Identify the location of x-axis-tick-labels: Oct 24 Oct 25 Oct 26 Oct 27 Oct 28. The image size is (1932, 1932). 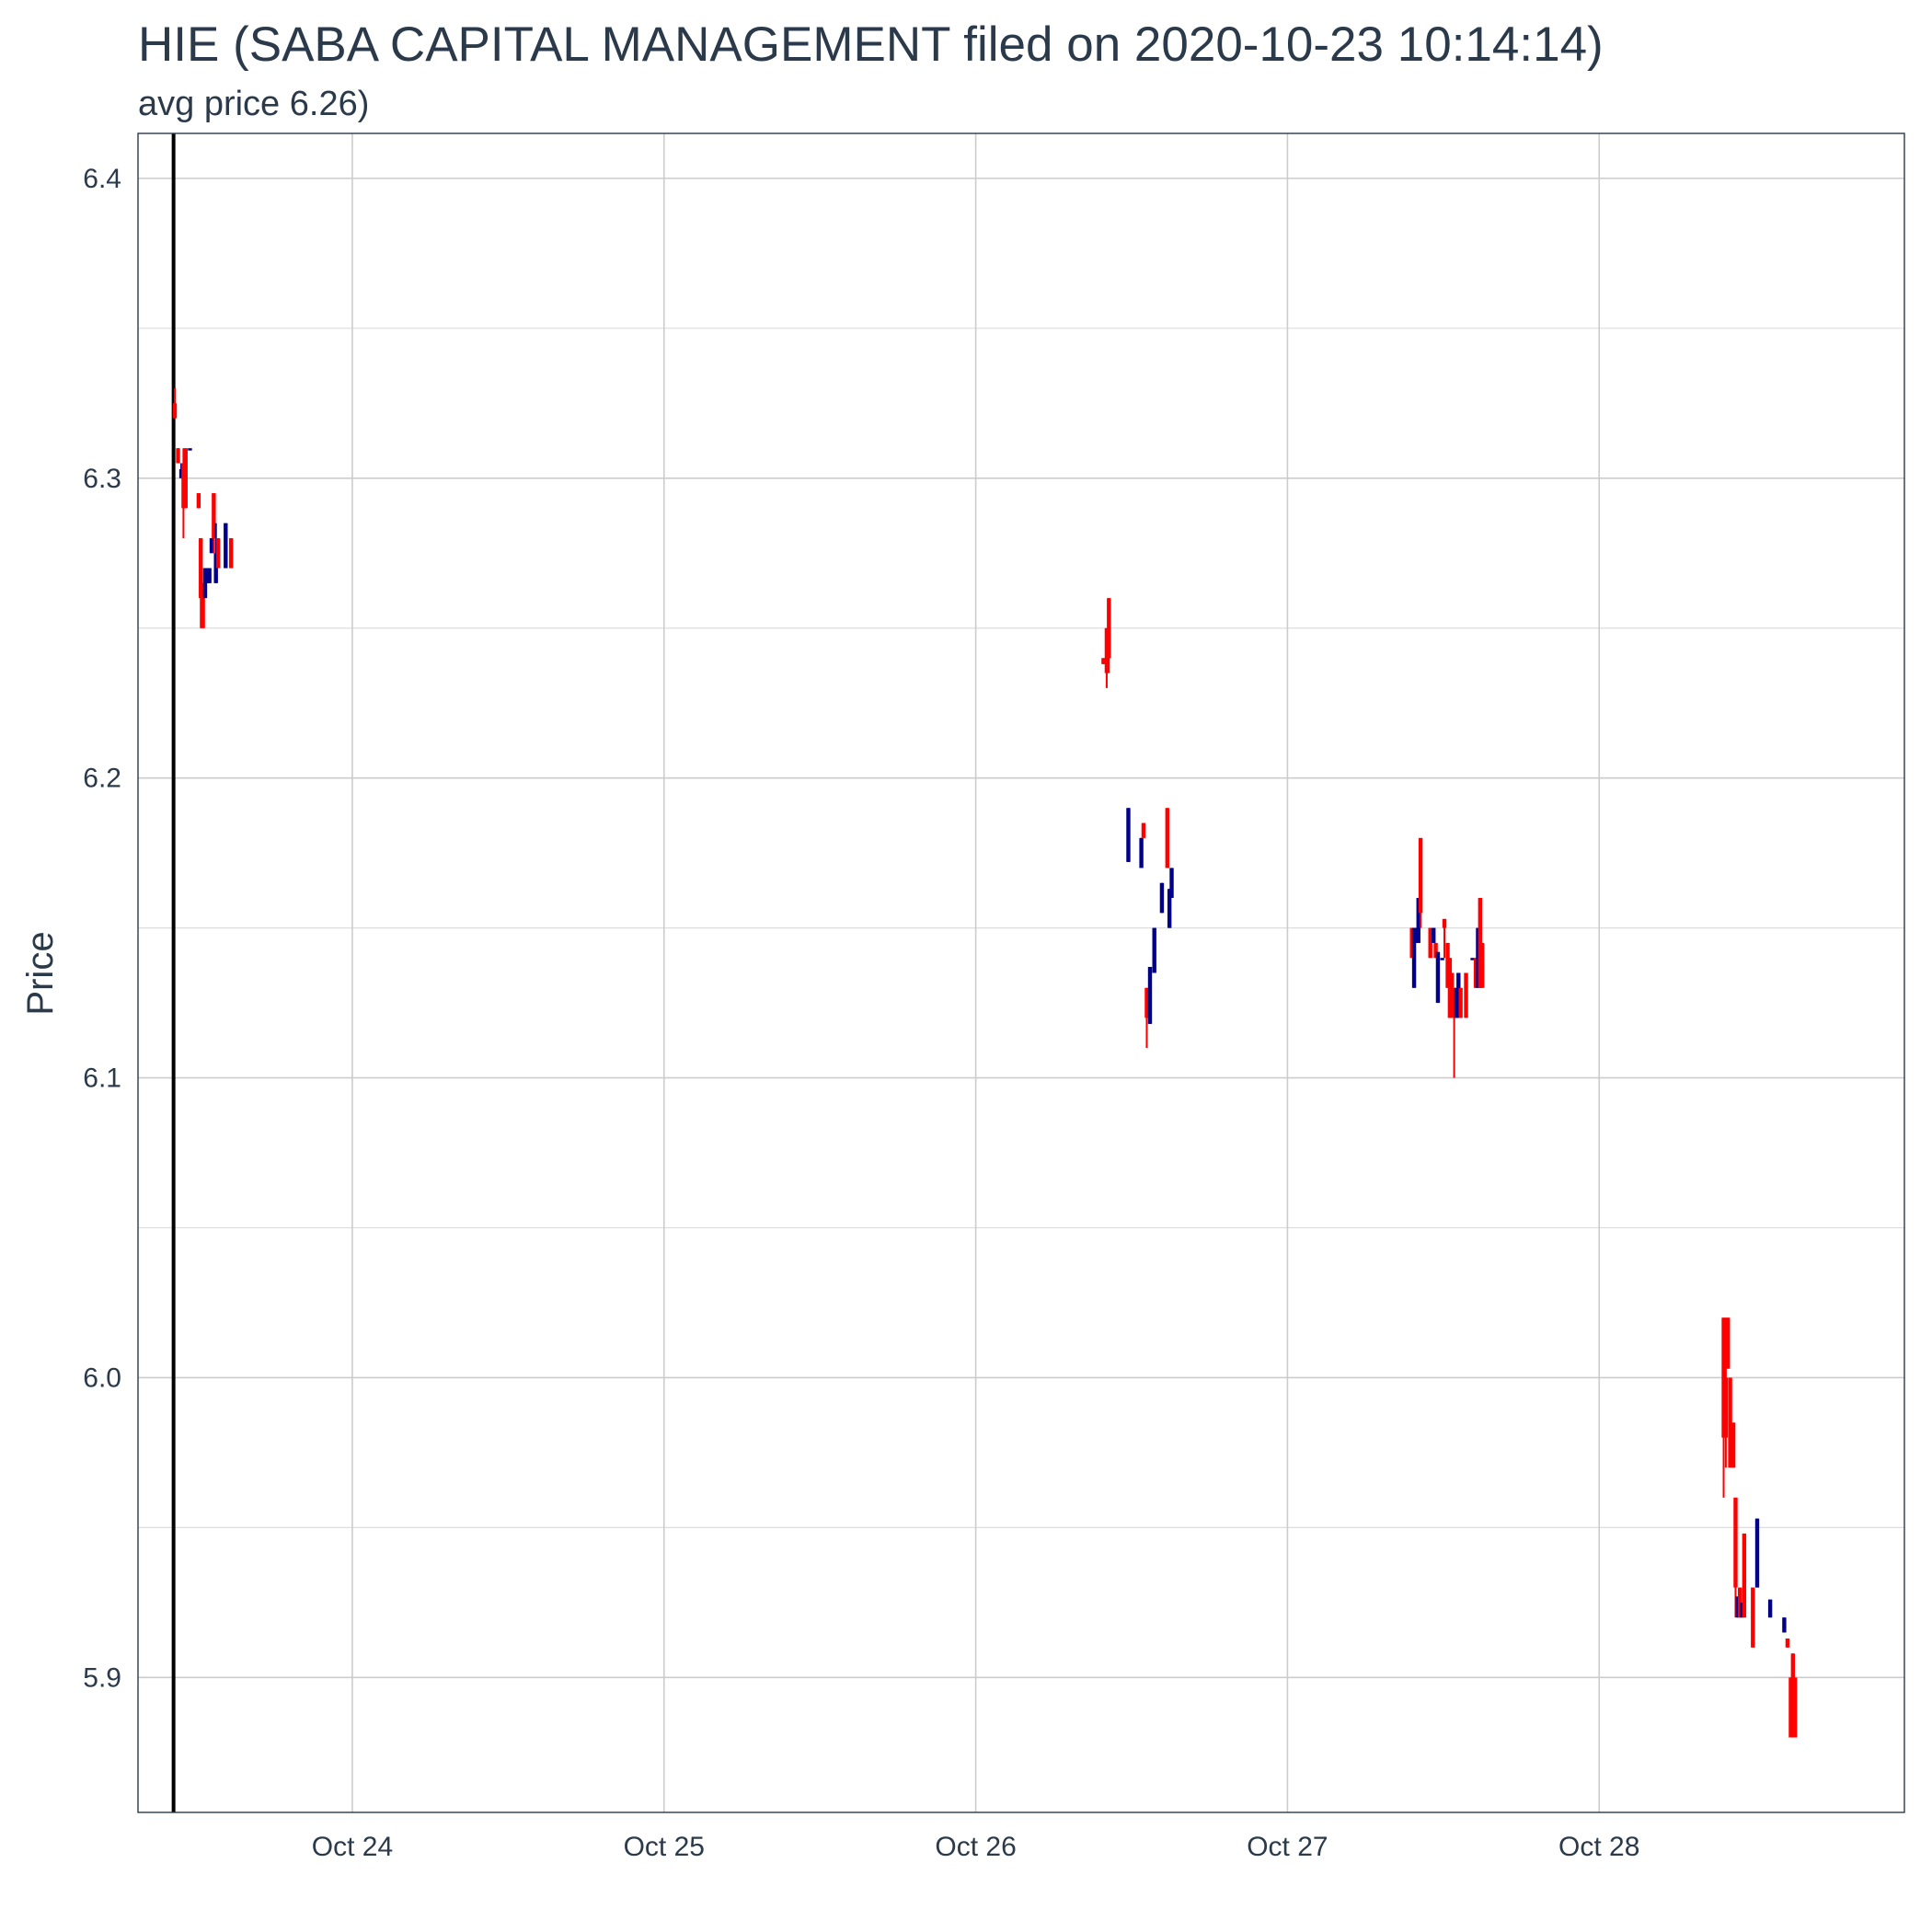
(976, 1847).